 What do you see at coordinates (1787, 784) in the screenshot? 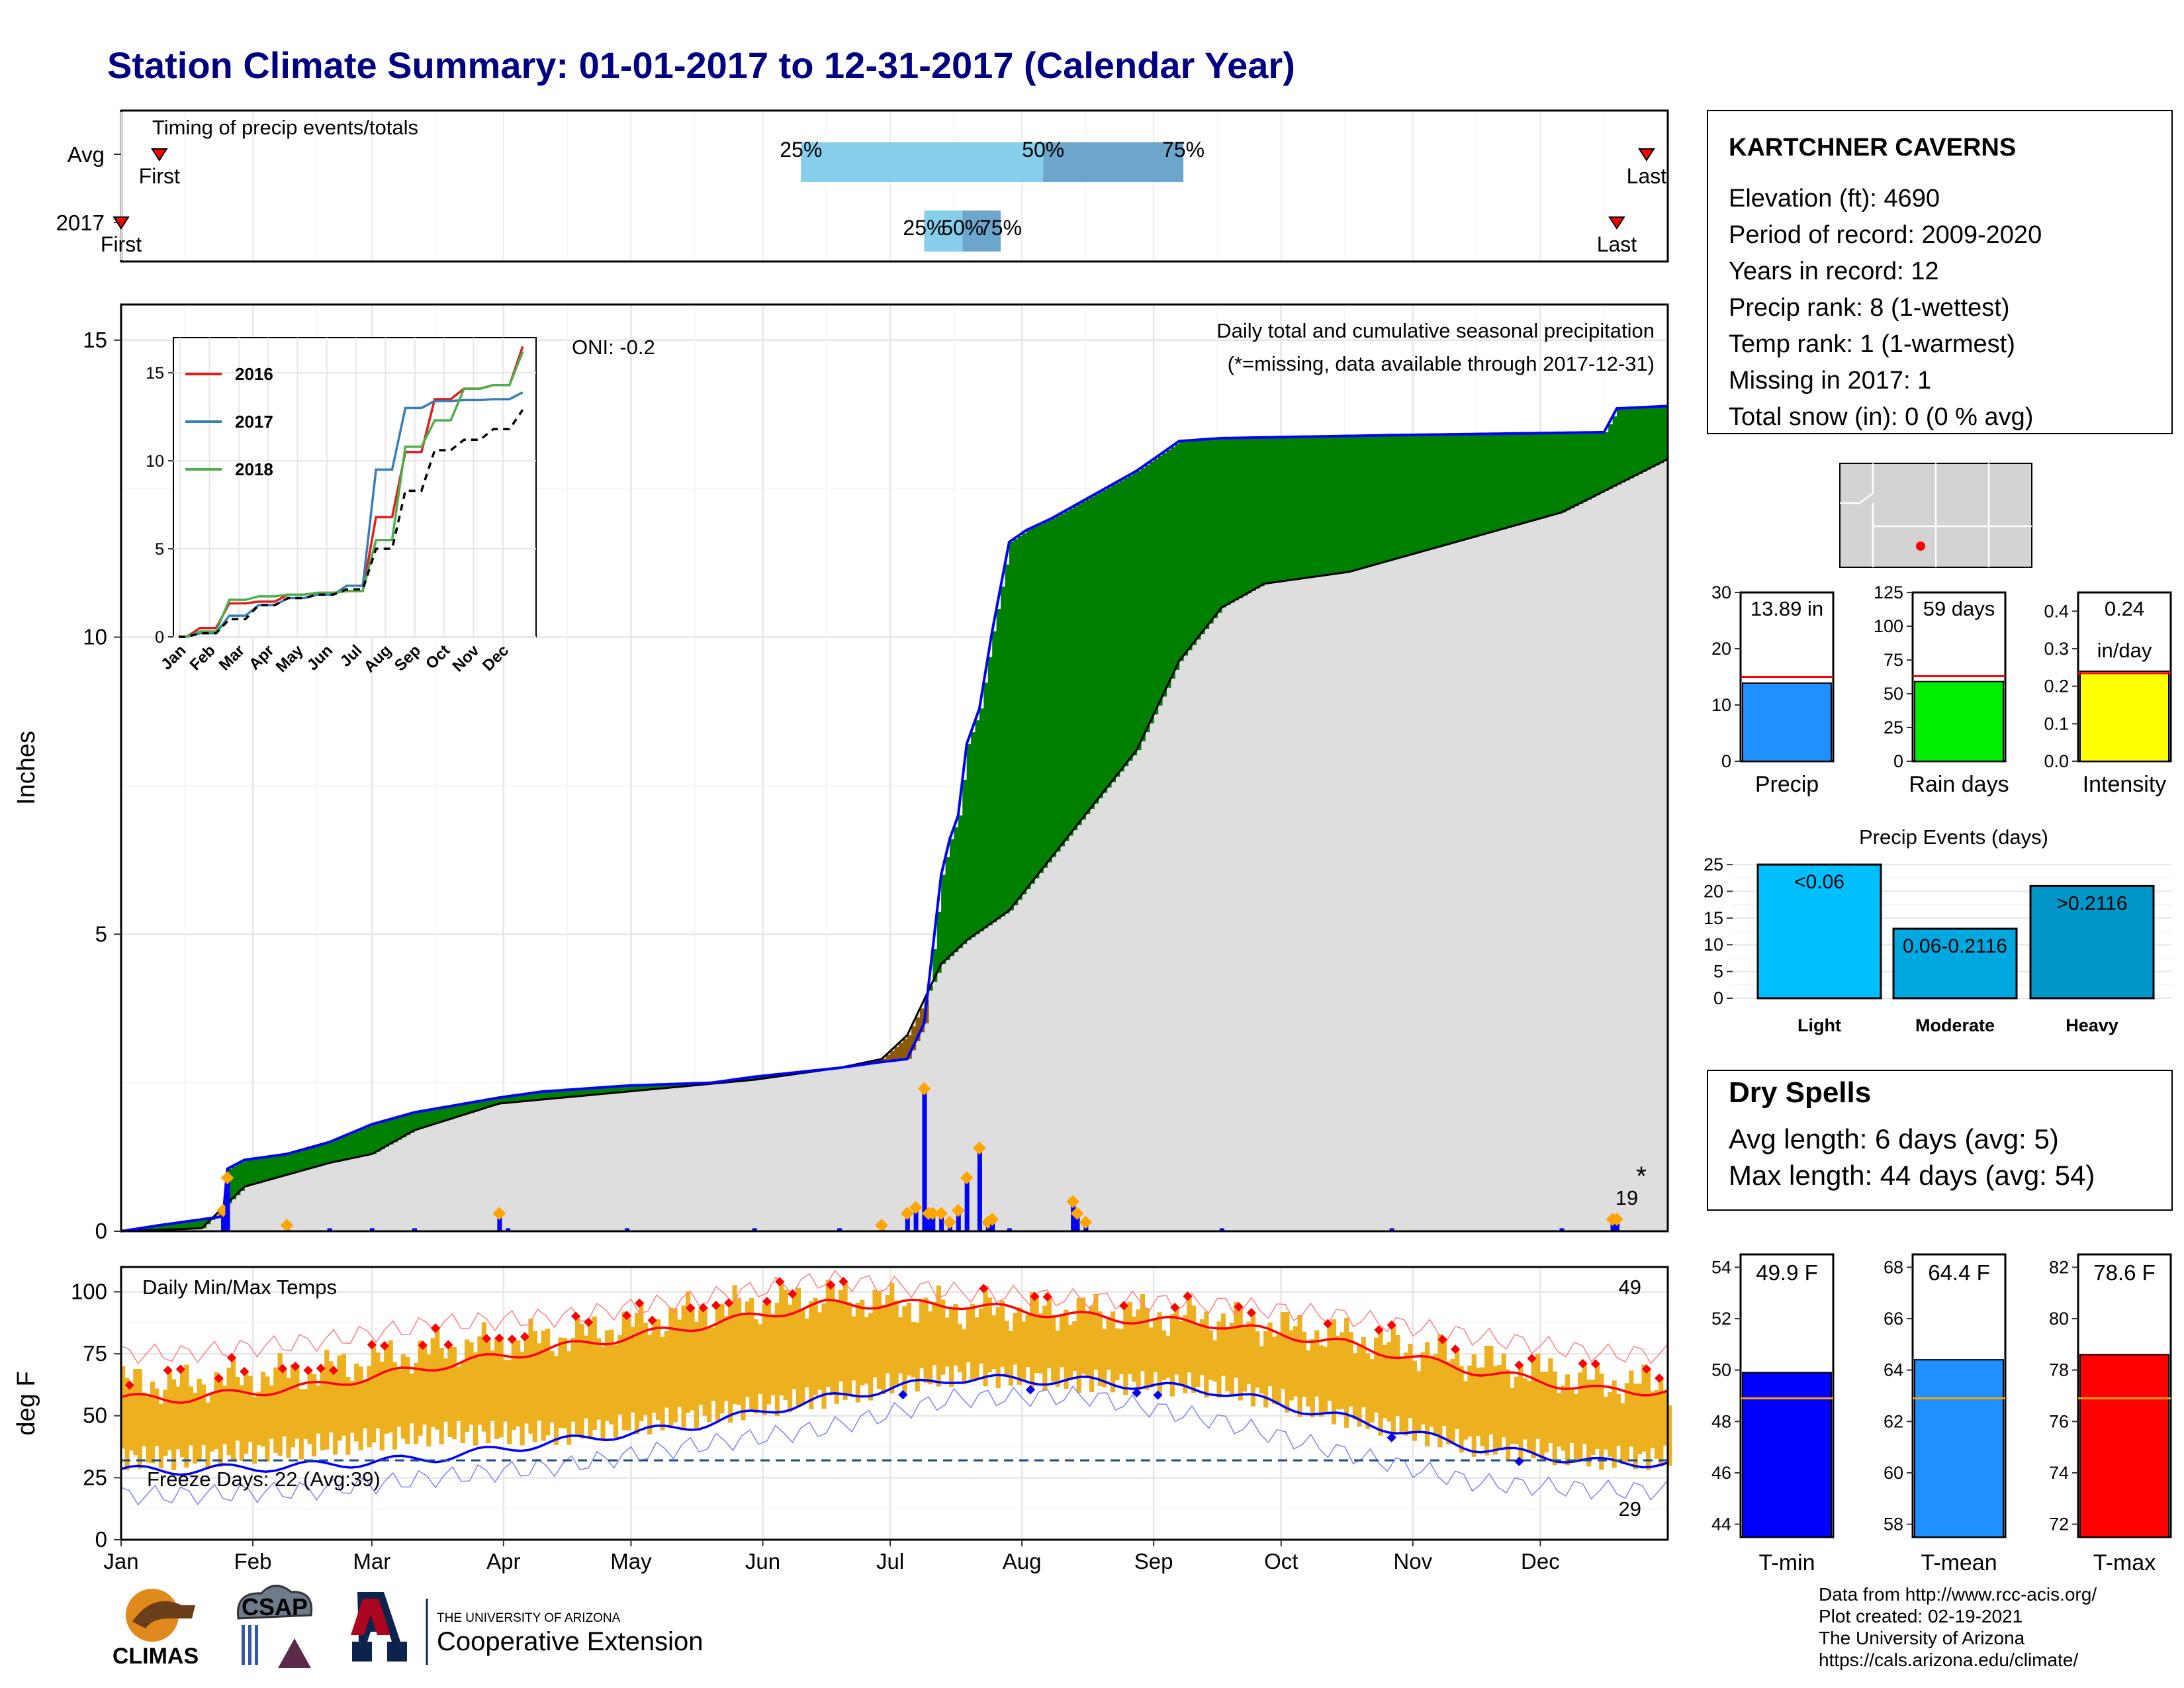
I see `summary-label: Precip` at bounding box center [1787, 784].